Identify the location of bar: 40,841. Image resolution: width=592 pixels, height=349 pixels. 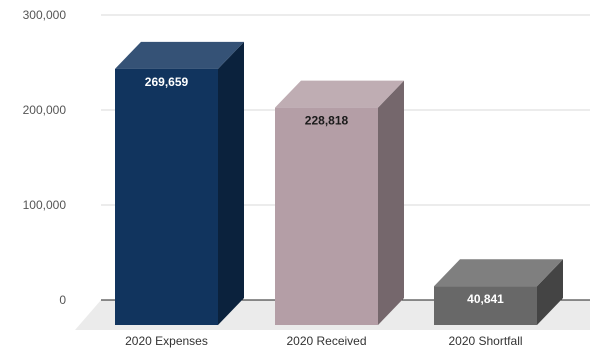
(498, 292).